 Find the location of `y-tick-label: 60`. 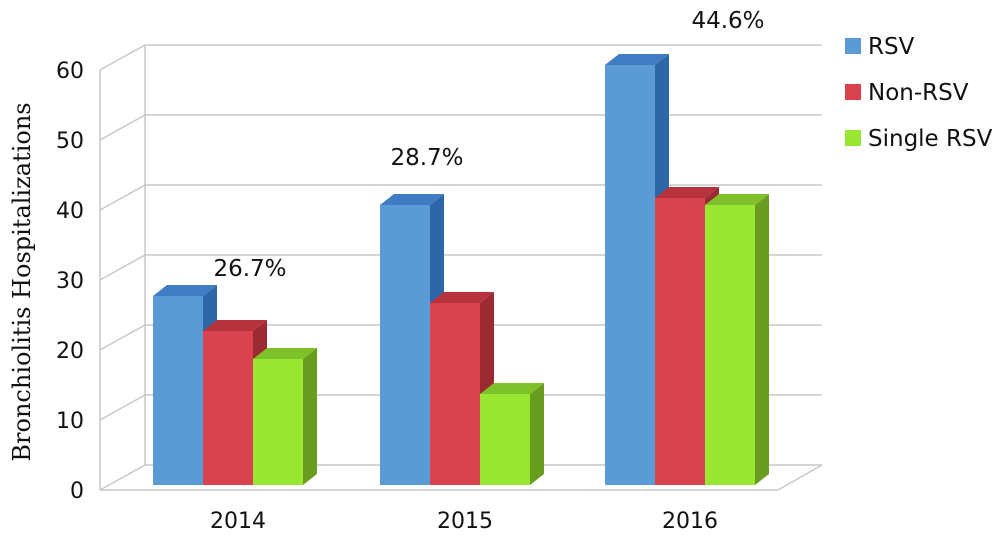

y-tick-label: 60 is located at coordinates (70, 71).